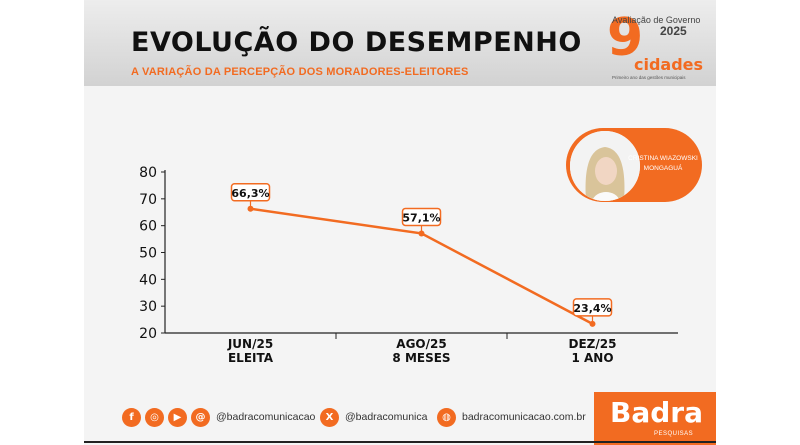  Describe the element at coordinates (148, 334) in the screenshot. I see `y-tick-label: 20` at that location.